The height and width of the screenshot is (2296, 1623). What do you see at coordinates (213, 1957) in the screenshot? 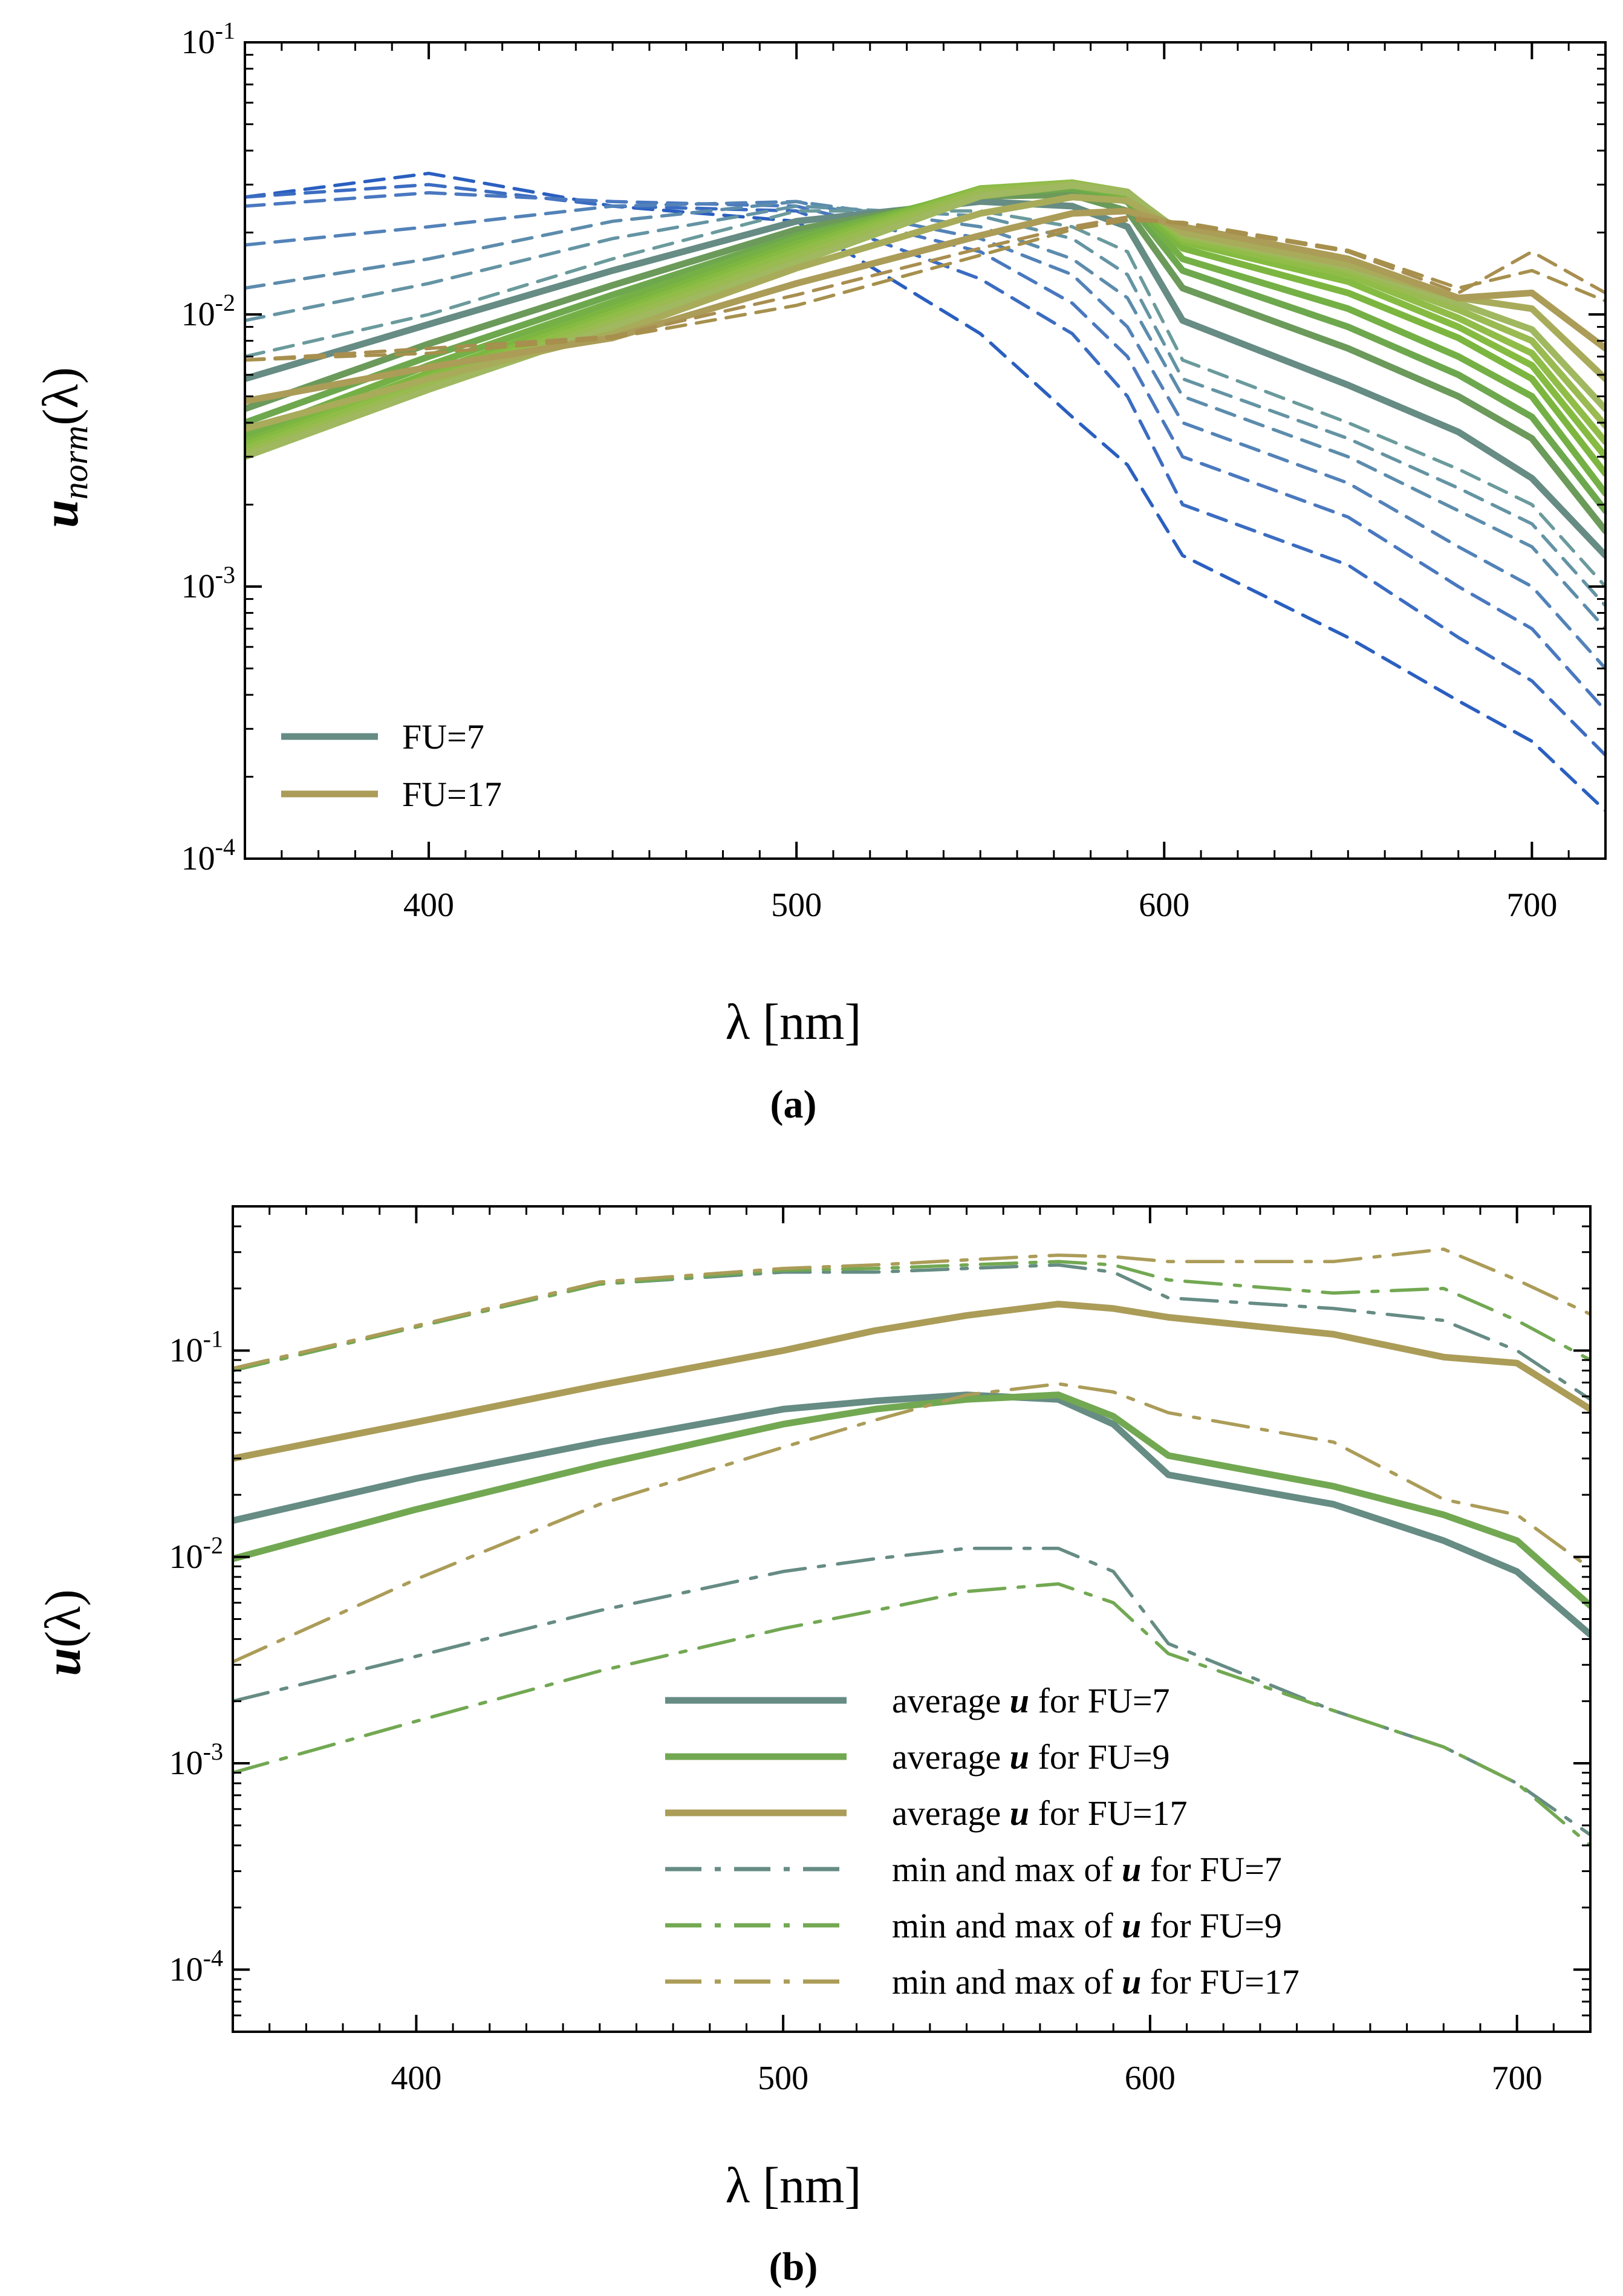
I see `panel-b-y-tick-exponent: -4` at bounding box center [213, 1957].